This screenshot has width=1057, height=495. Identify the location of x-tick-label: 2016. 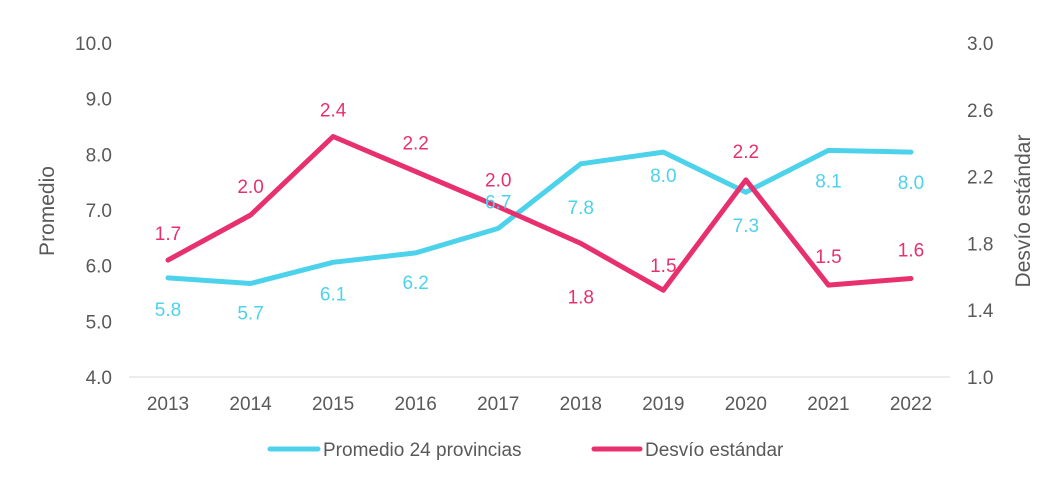
(416, 404).